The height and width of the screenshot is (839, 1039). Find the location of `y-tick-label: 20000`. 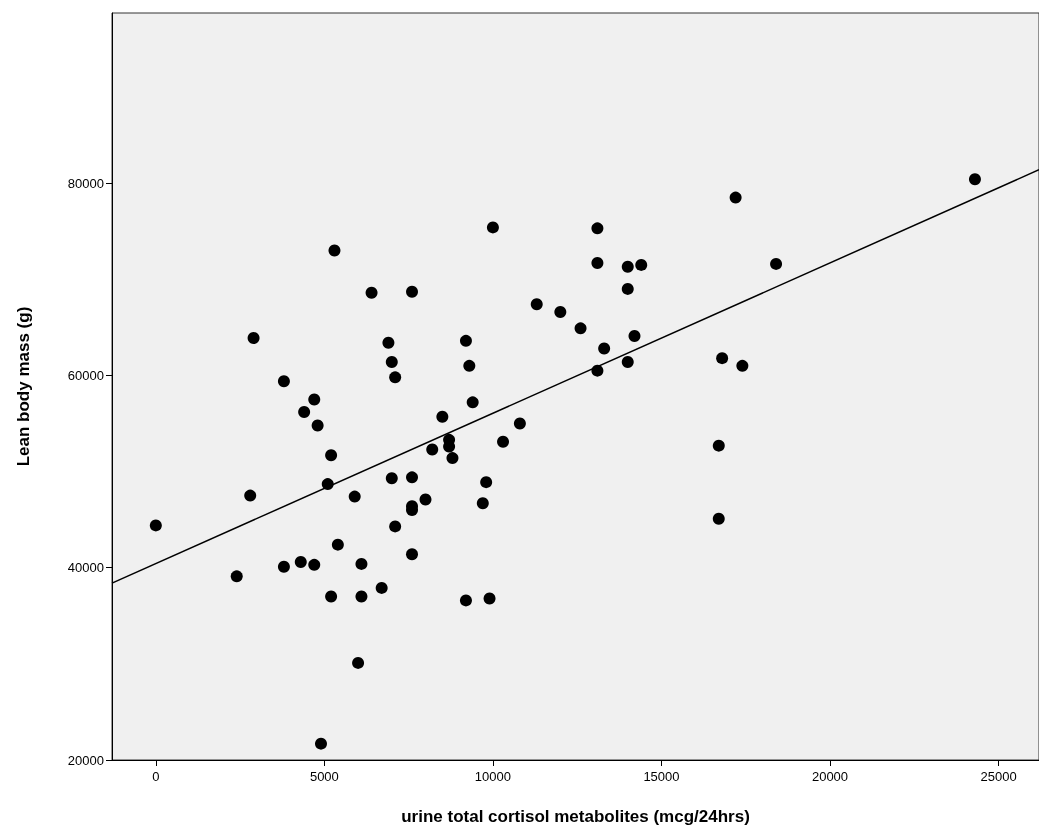

y-tick-label: 20000 is located at coordinates (85, 760).